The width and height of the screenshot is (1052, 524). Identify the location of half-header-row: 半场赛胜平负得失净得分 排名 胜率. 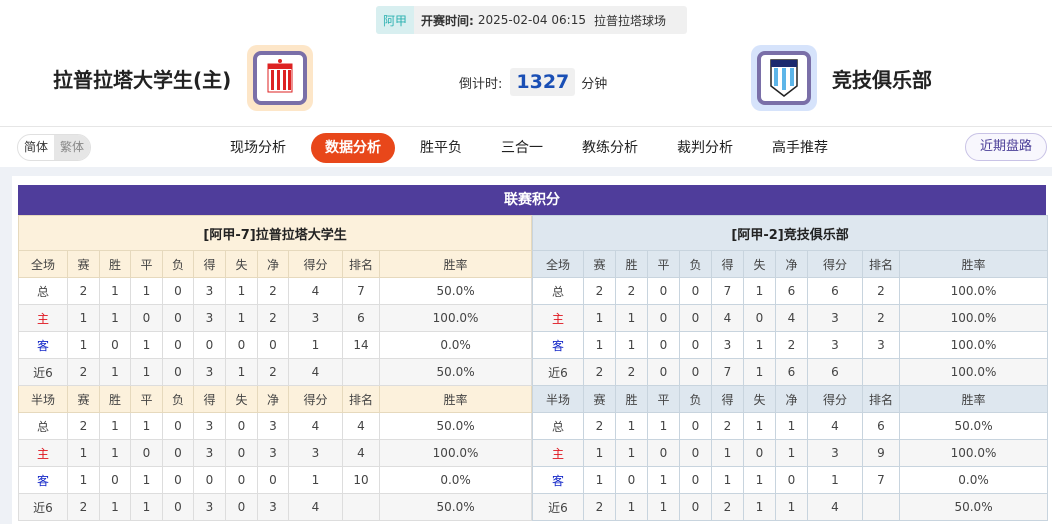
(275, 399).